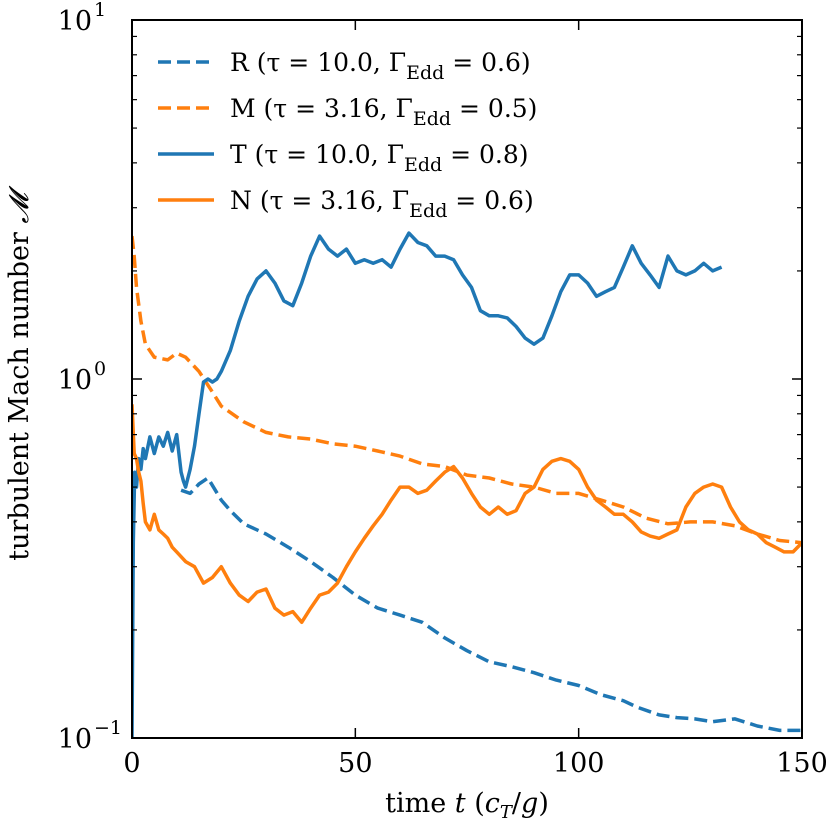 The height and width of the screenshot is (830, 830). What do you see at coordinates (467, 805) in the screenshot?
I see `x-axis-label: time t (cT/g)` at bounding box center [467, 805].